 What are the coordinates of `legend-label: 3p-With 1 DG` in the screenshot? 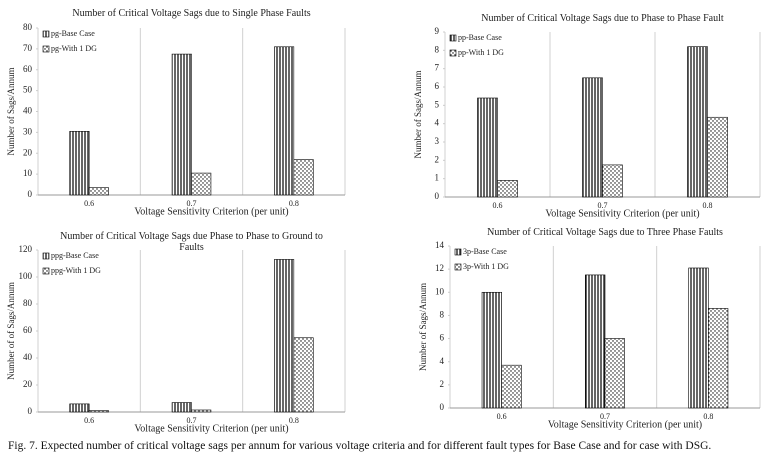 It's located at (486, 266).